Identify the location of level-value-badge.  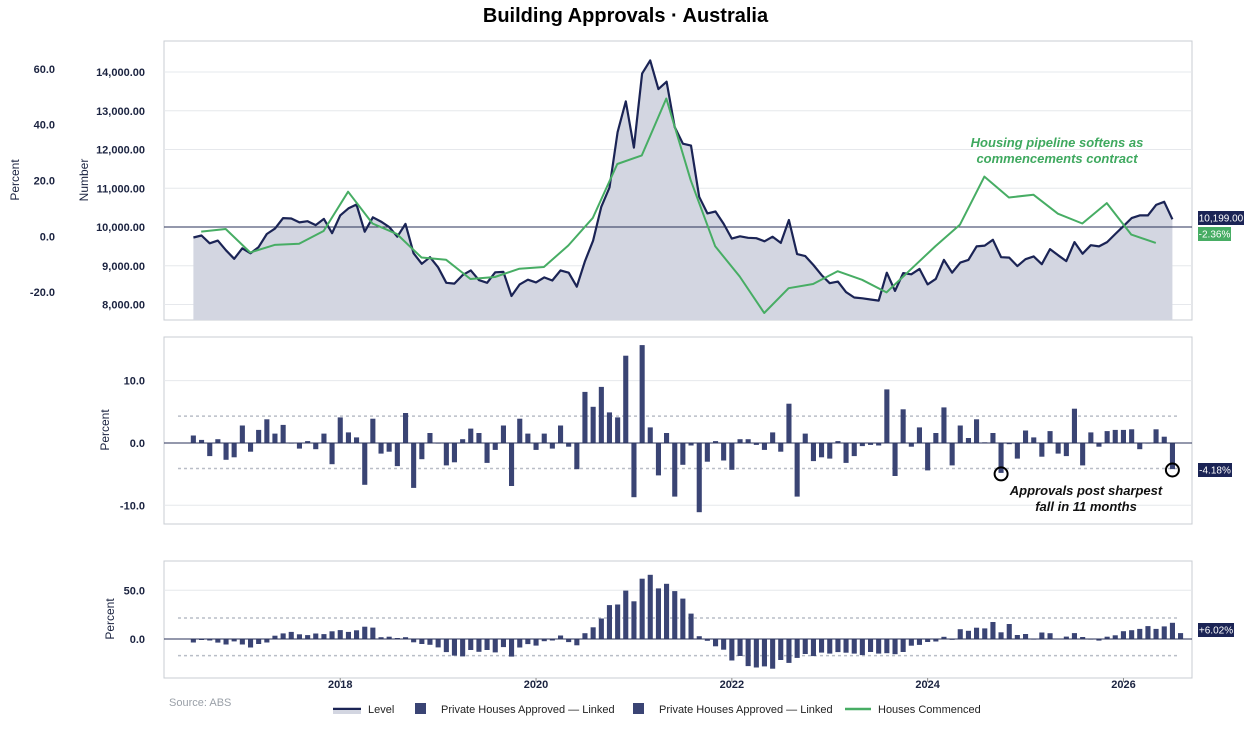
(1221, 218).